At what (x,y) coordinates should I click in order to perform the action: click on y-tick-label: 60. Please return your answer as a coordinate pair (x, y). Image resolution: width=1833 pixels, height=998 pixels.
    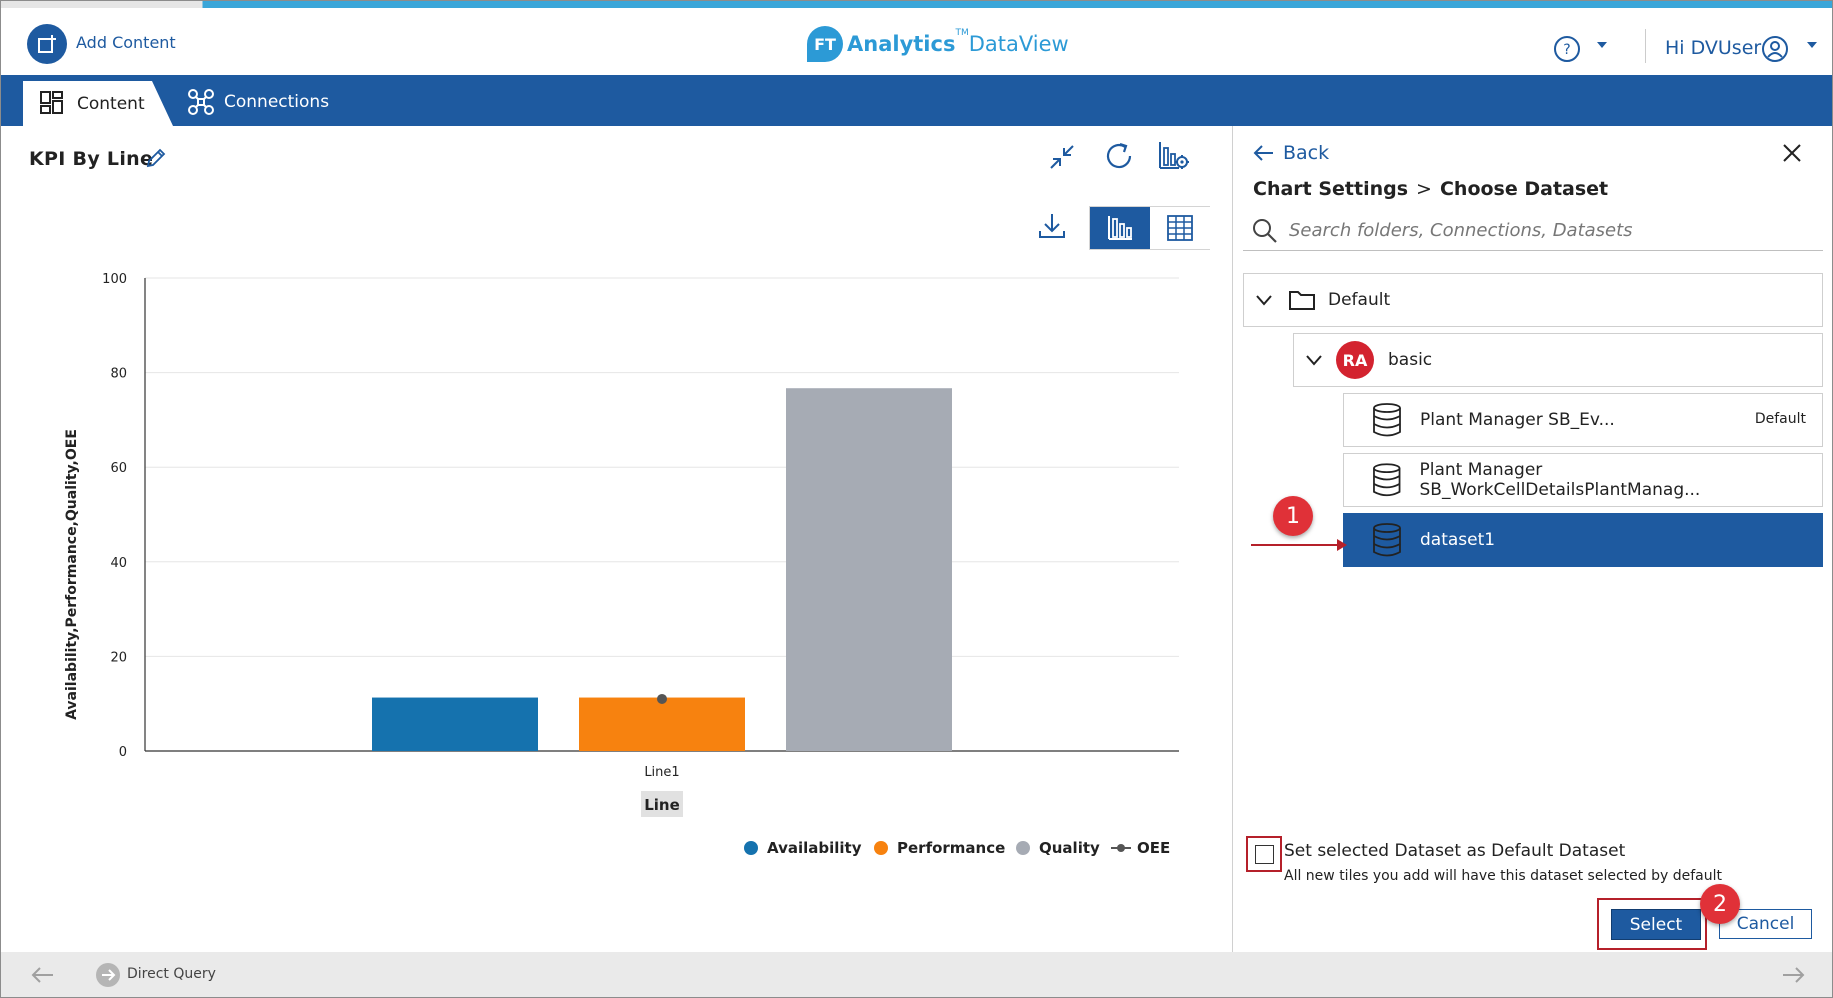
    Looking at the image, I should click on (118, 468).